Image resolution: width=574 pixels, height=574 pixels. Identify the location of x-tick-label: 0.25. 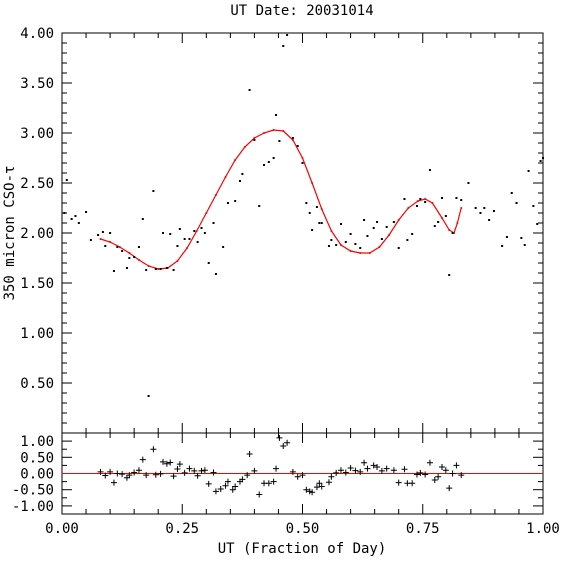
(182, 529).